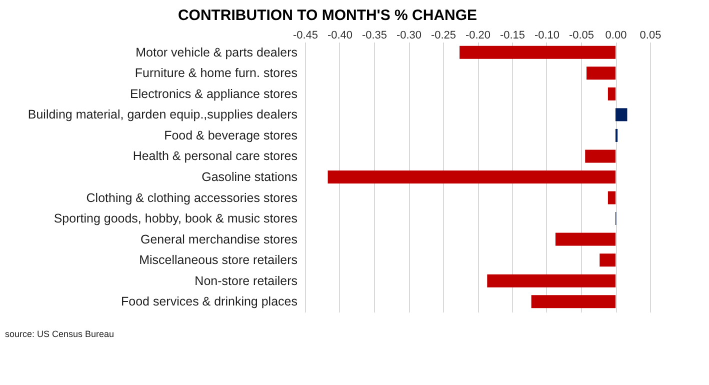 The image size is (709, 385). Describe the element at coordinates (581, 36) in the screenshot. I see `x-tick-label: -0.05` at that location.